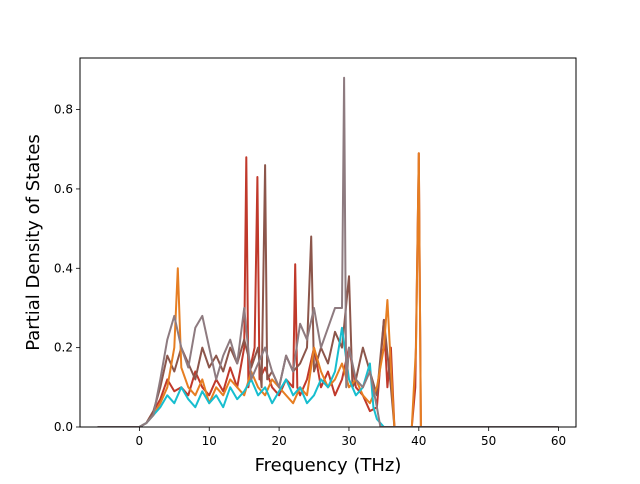 This screenshot has width=640, height=484. I want to click on y-tick-label: 0.8, so click(63, 110).